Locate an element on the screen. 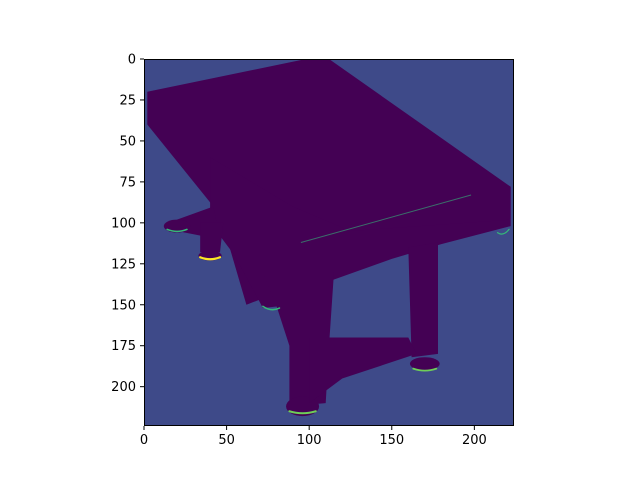 This screenshot has height=480, width=640. y-axis: 0 25 50 75 100 125 150 175 200 is located at coordinates (127, 224).